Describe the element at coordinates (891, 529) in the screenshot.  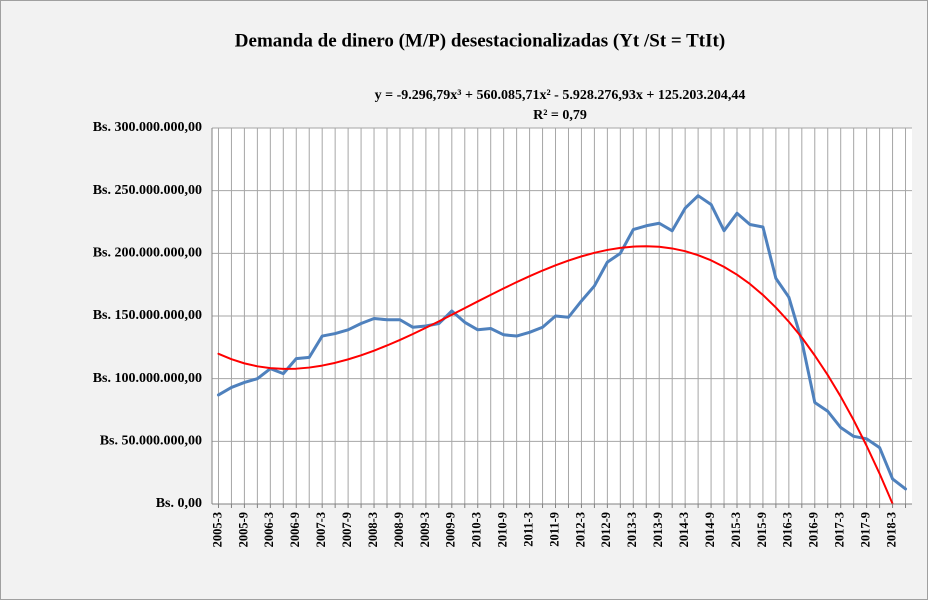
I see `x-tick-label: 2018-3` at that location.